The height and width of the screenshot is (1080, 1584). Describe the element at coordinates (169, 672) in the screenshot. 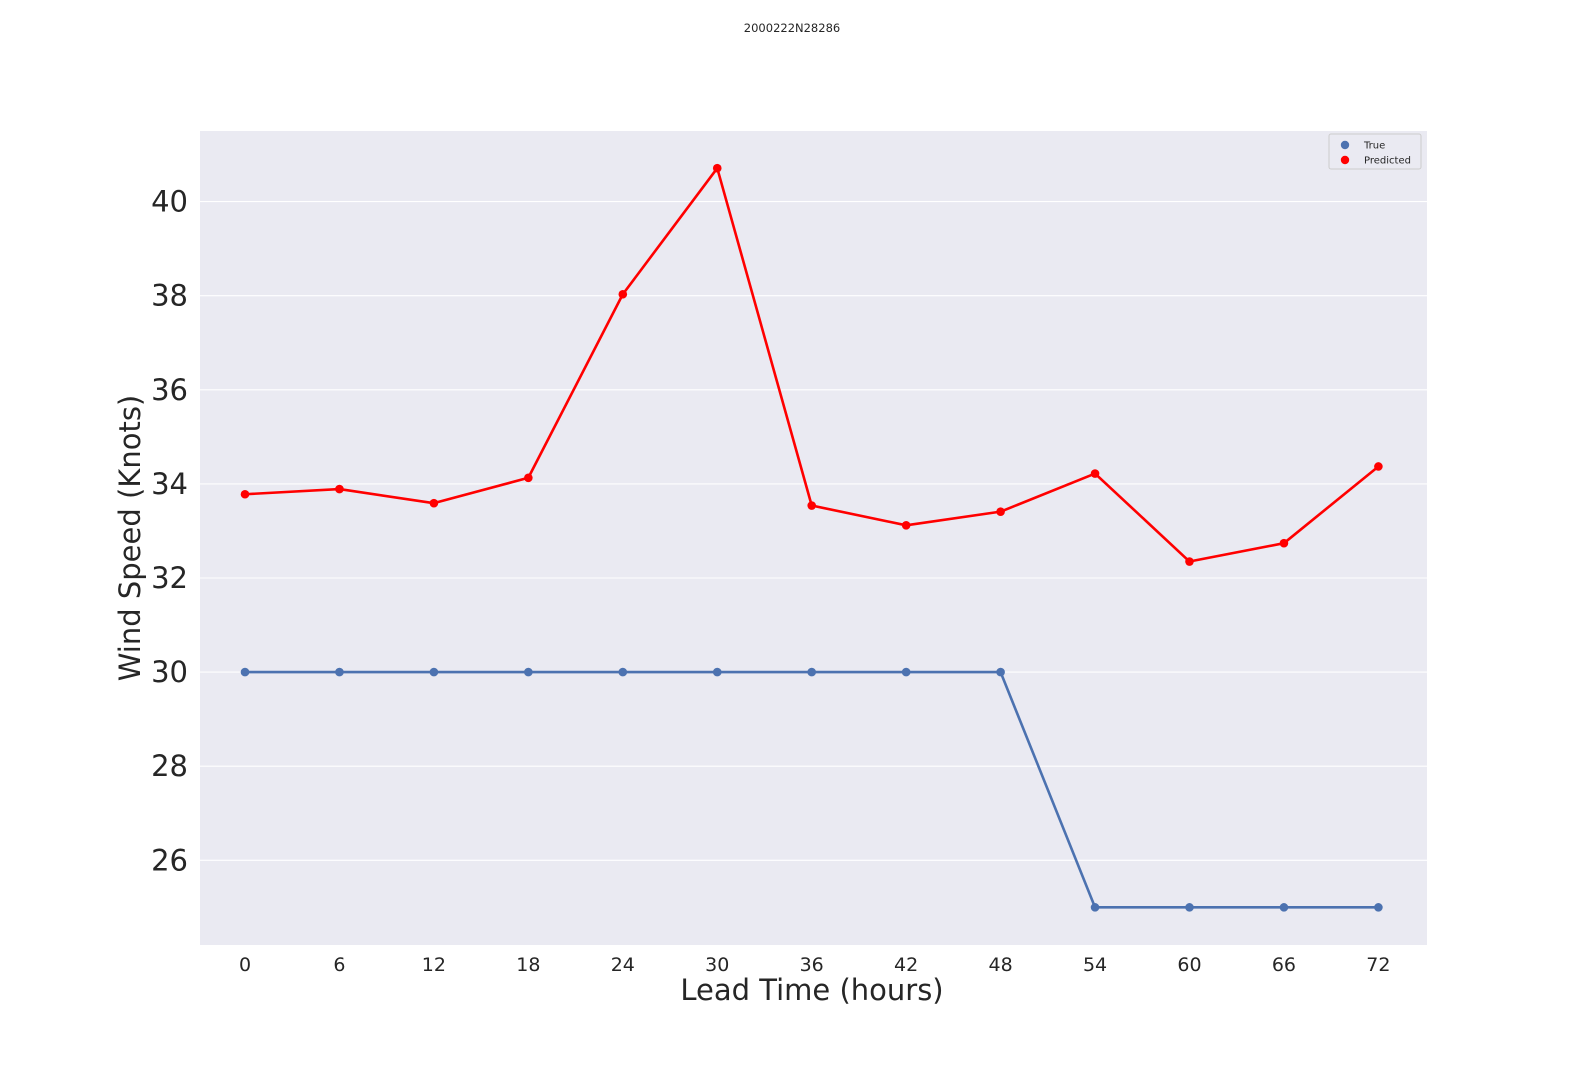

I see `y-tick-label: 30` at that location.